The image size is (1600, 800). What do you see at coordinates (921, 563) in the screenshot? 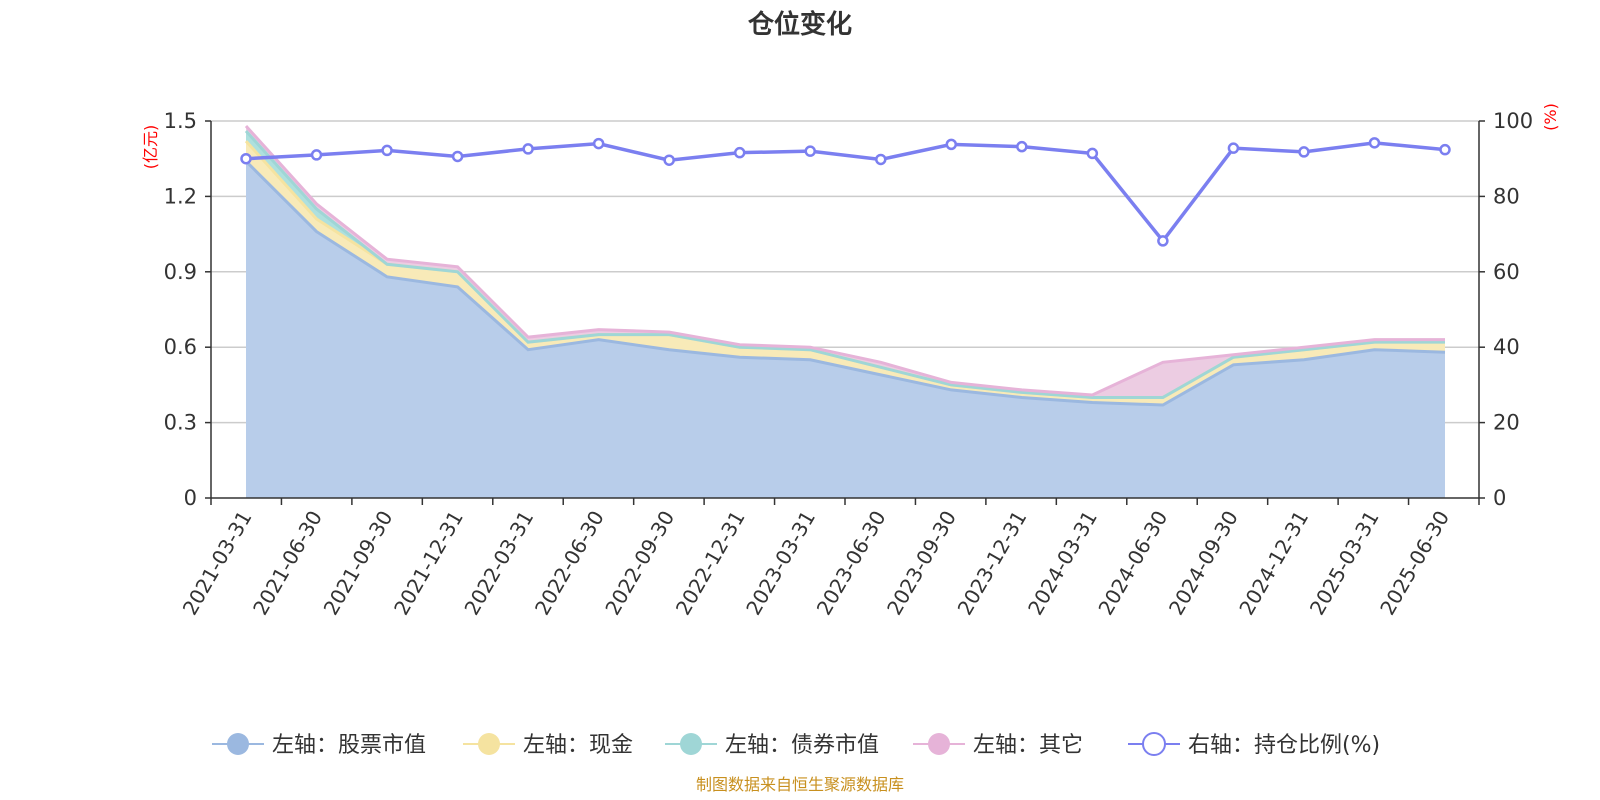
I see `x-tick-label: 2023-09-30` at bounding box center [921, 563].